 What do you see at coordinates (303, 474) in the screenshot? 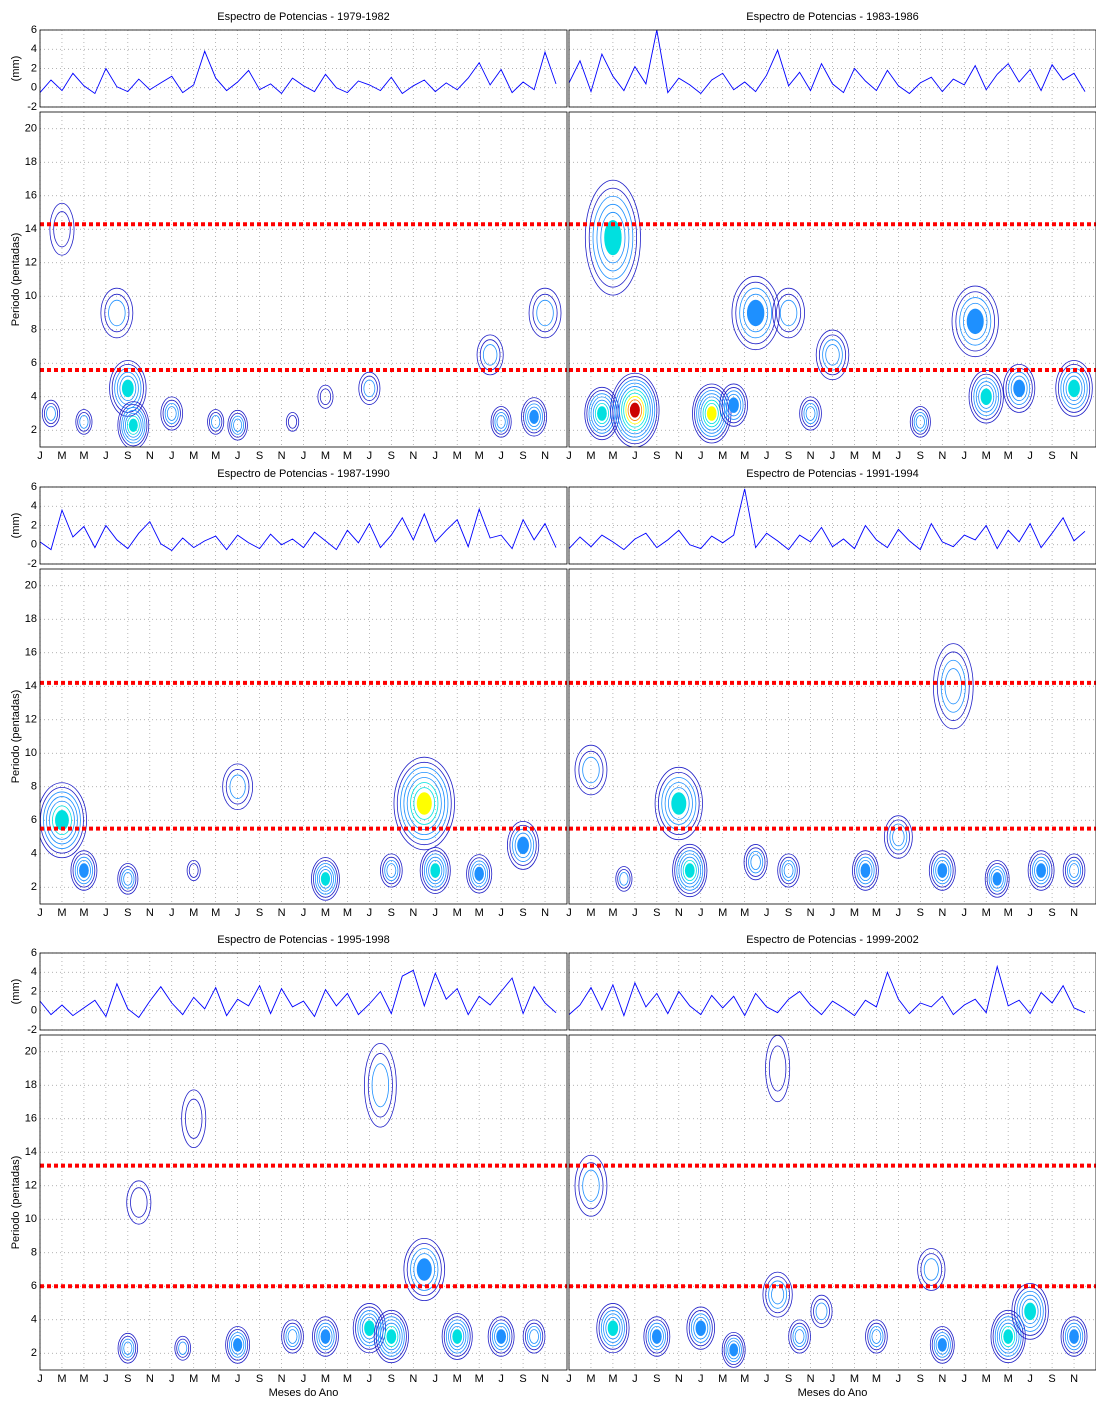
I see `panel-title: Espectro de Potencias - 1987-1990` at bounding box center [303, 474].